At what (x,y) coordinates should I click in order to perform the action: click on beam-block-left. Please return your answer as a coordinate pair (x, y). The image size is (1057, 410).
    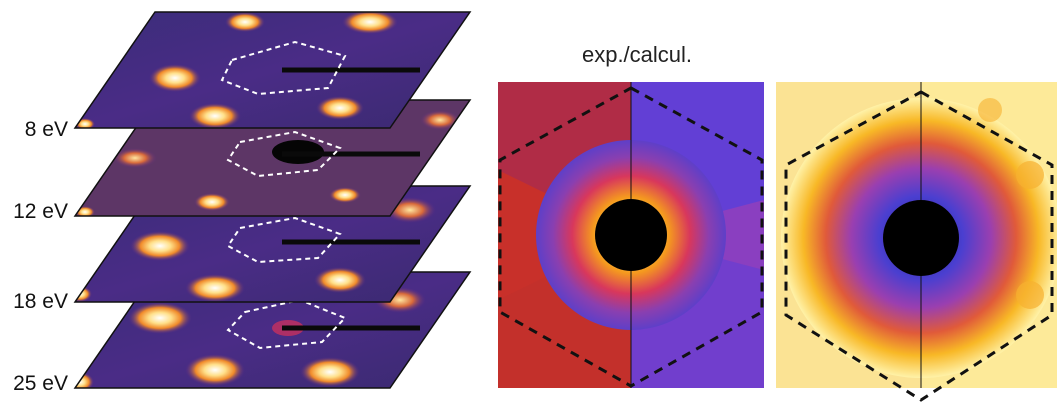
    Looking at the image, I should click on (631, 235).